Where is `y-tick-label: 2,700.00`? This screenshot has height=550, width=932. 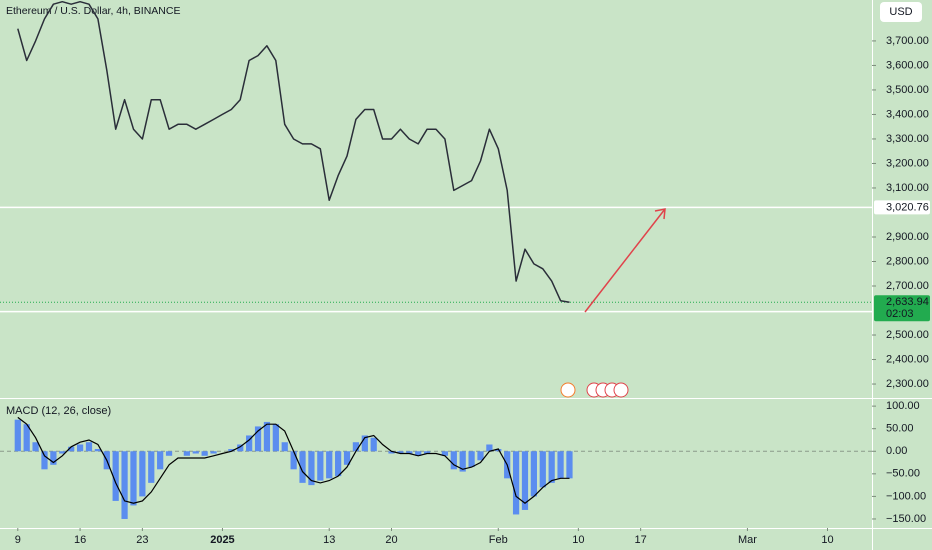
y-tick-label: 2,700.00 is located at coordinates (907, 286).